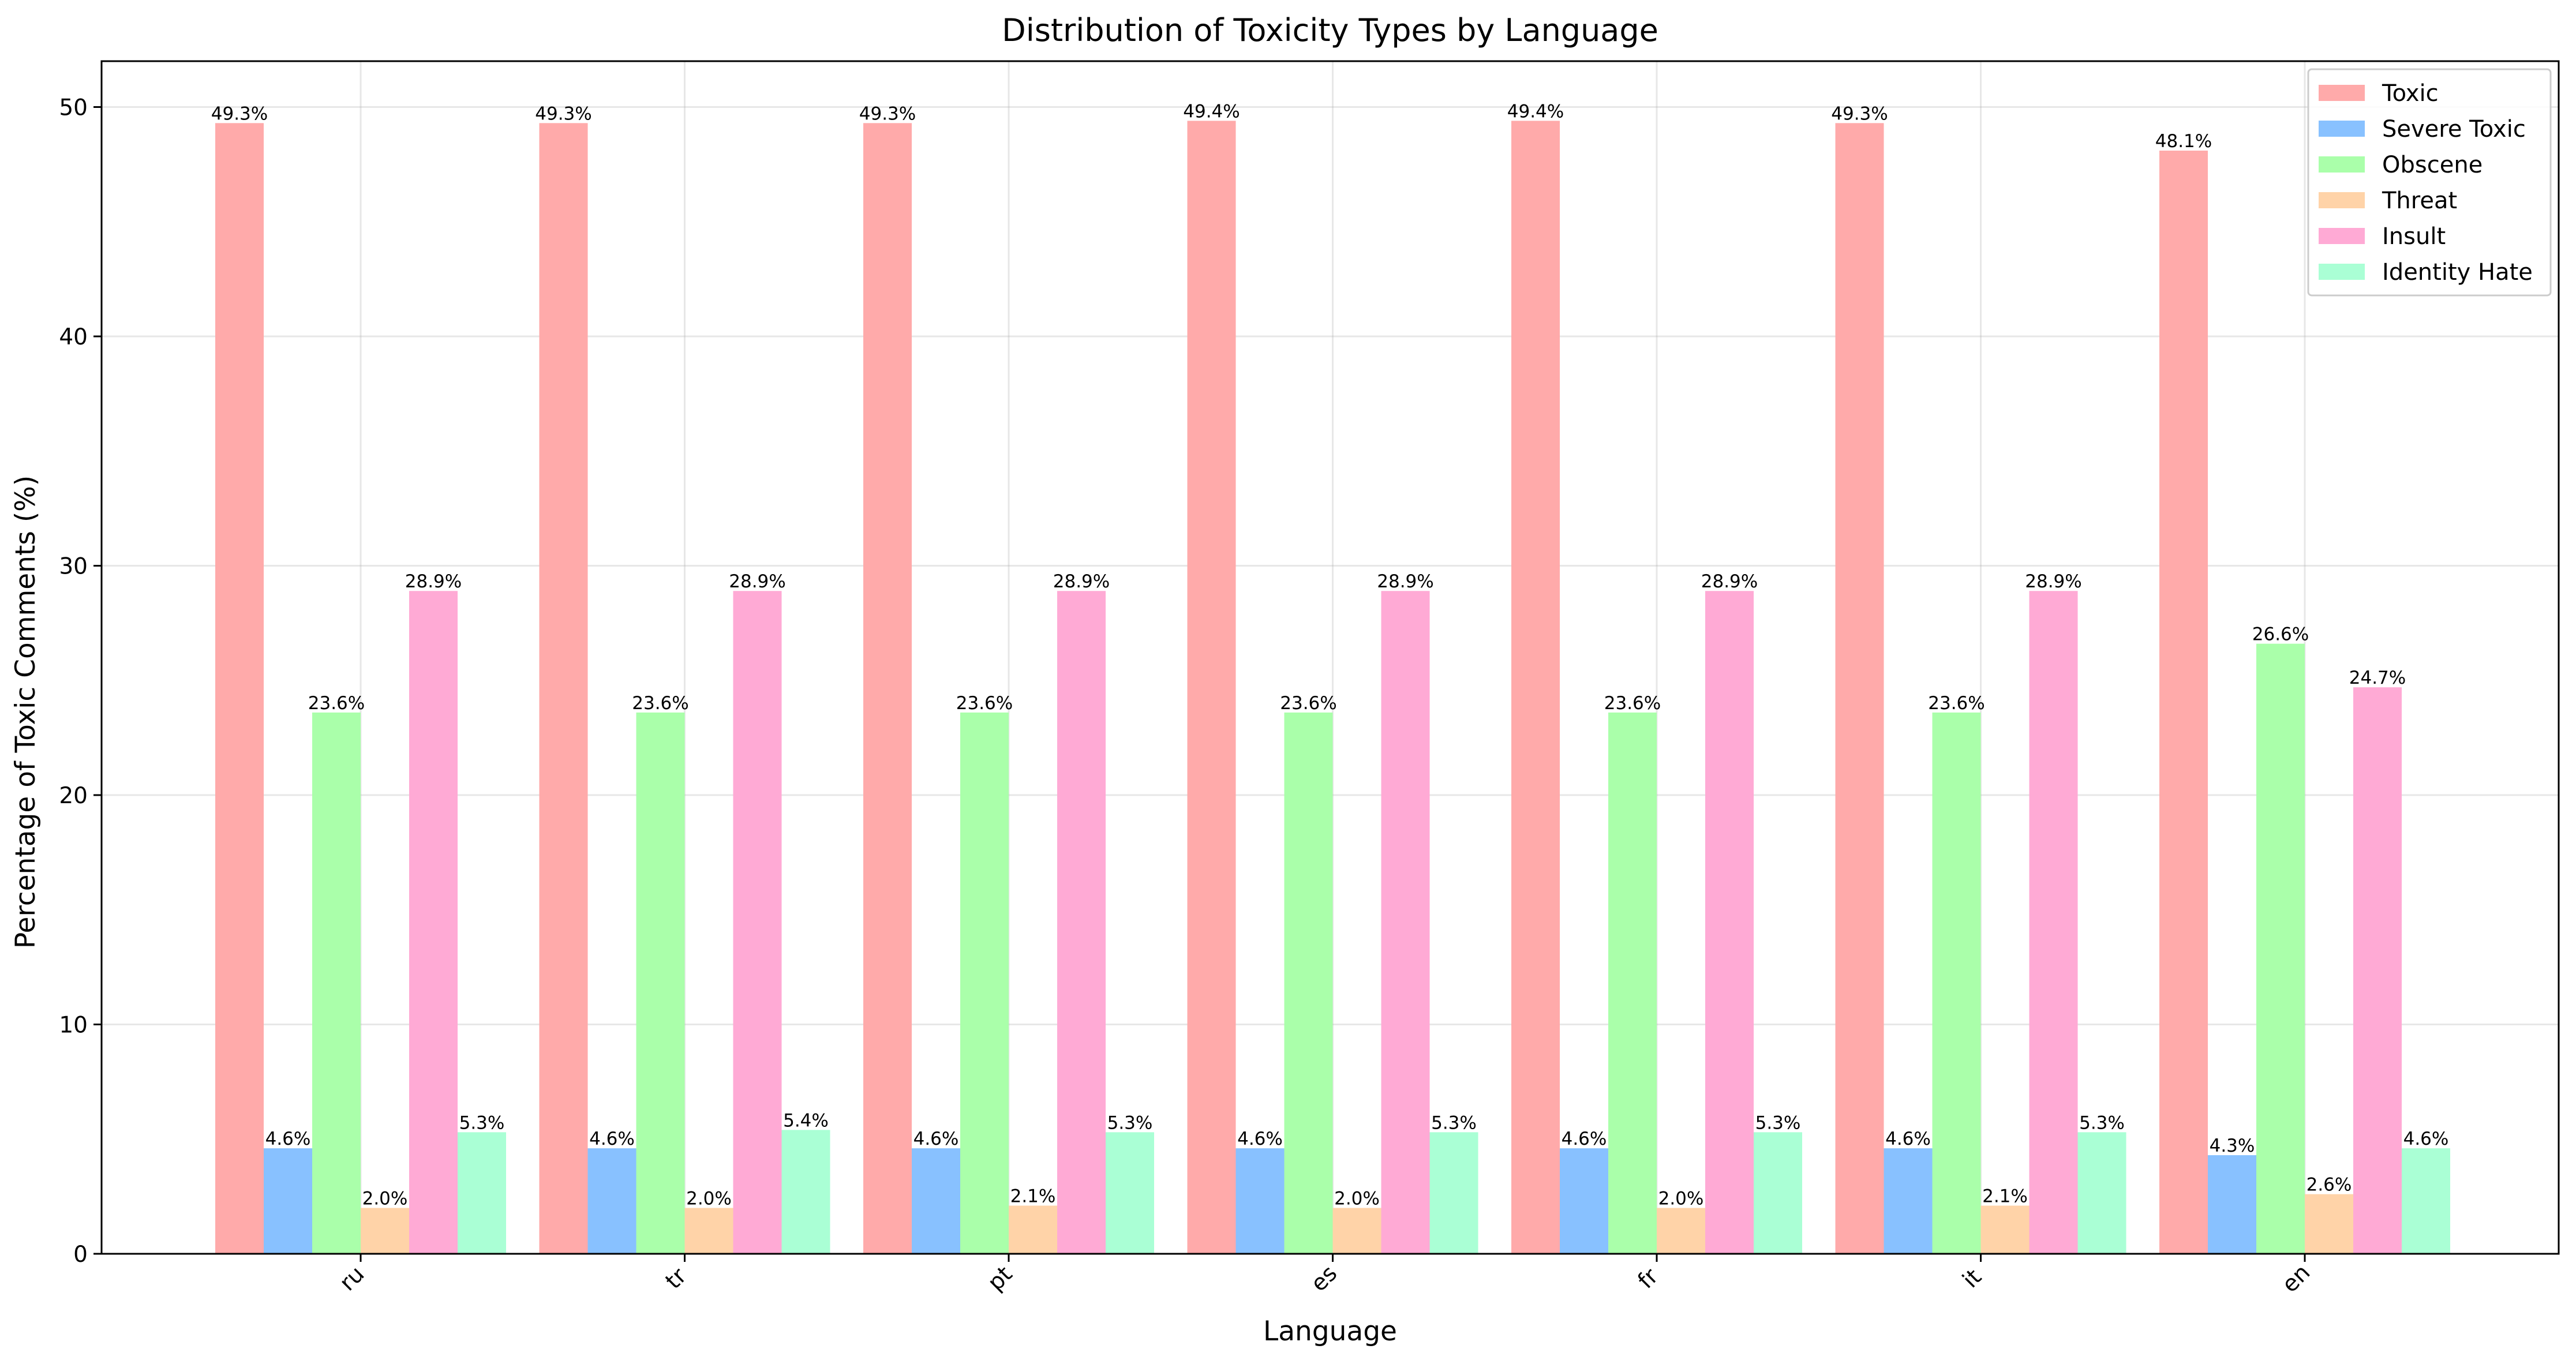 The width and height of the screenshot is (2576, 1364). I want to click on bar-insult-tr, so click(758, 922).